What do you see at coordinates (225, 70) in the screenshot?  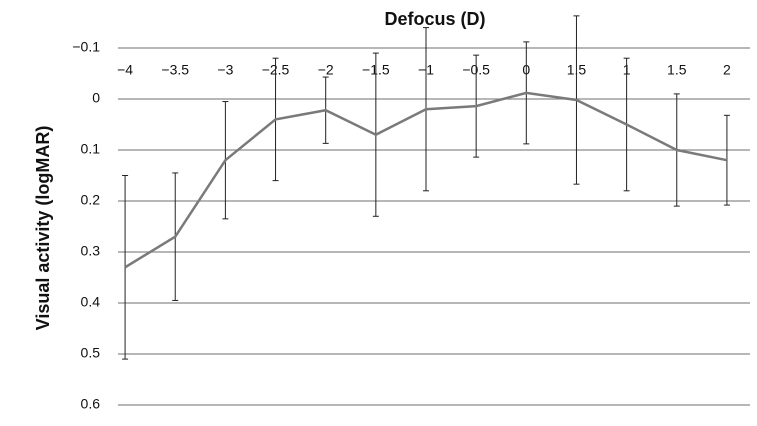 I see `x-tick-label: −3` at bounding box center [225, 70].